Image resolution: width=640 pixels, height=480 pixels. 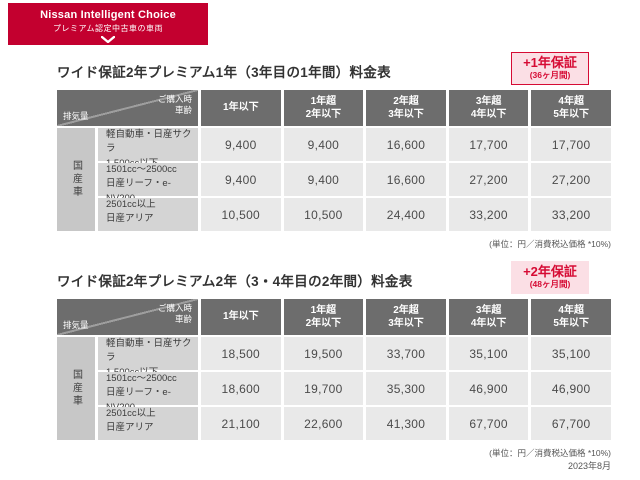 I want to click on table2-corner-purchase-age-label: ご購入時 車齢, so click(x=174, y=314).